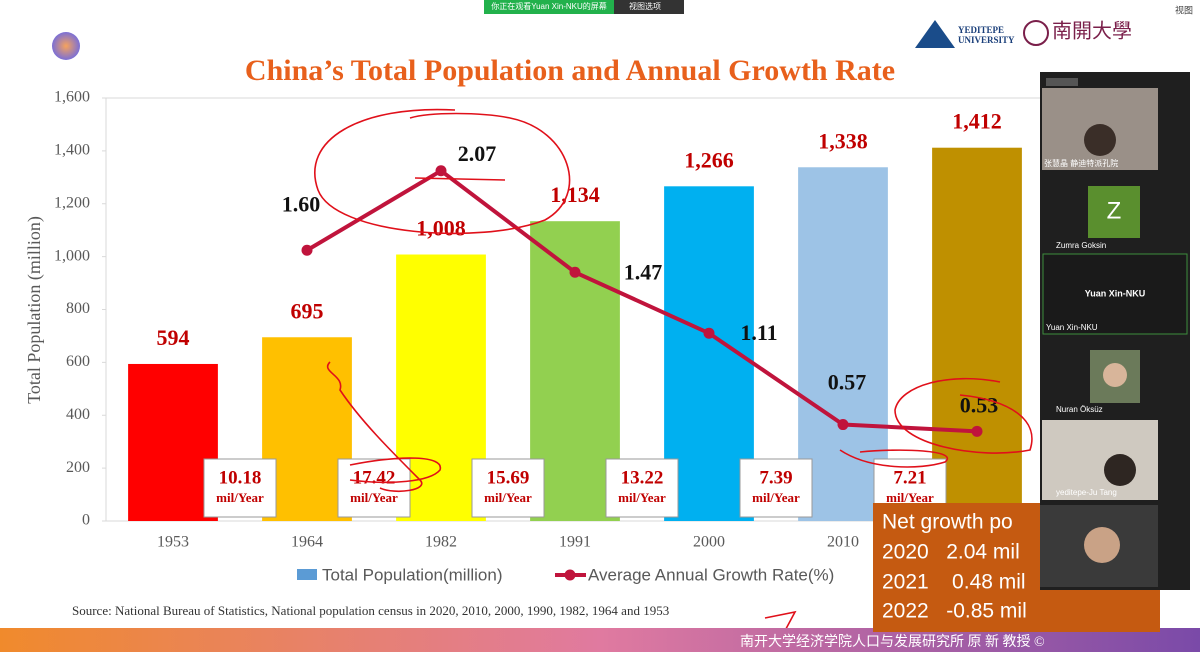 The height and width of the screenshot is (657, 1200). I want to click on growth-value-label: 2.07, so click(477, 153).